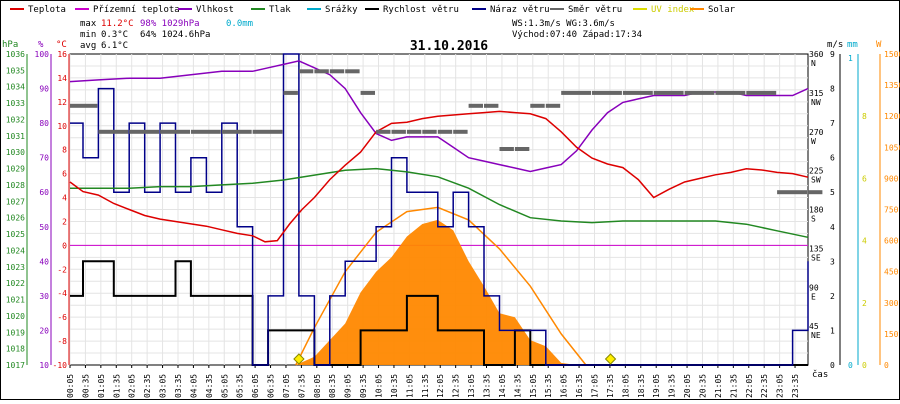  Describe the element at coordinates (101, 386) in the screenshot. I see `x-tick-label: 01:05` at that location.